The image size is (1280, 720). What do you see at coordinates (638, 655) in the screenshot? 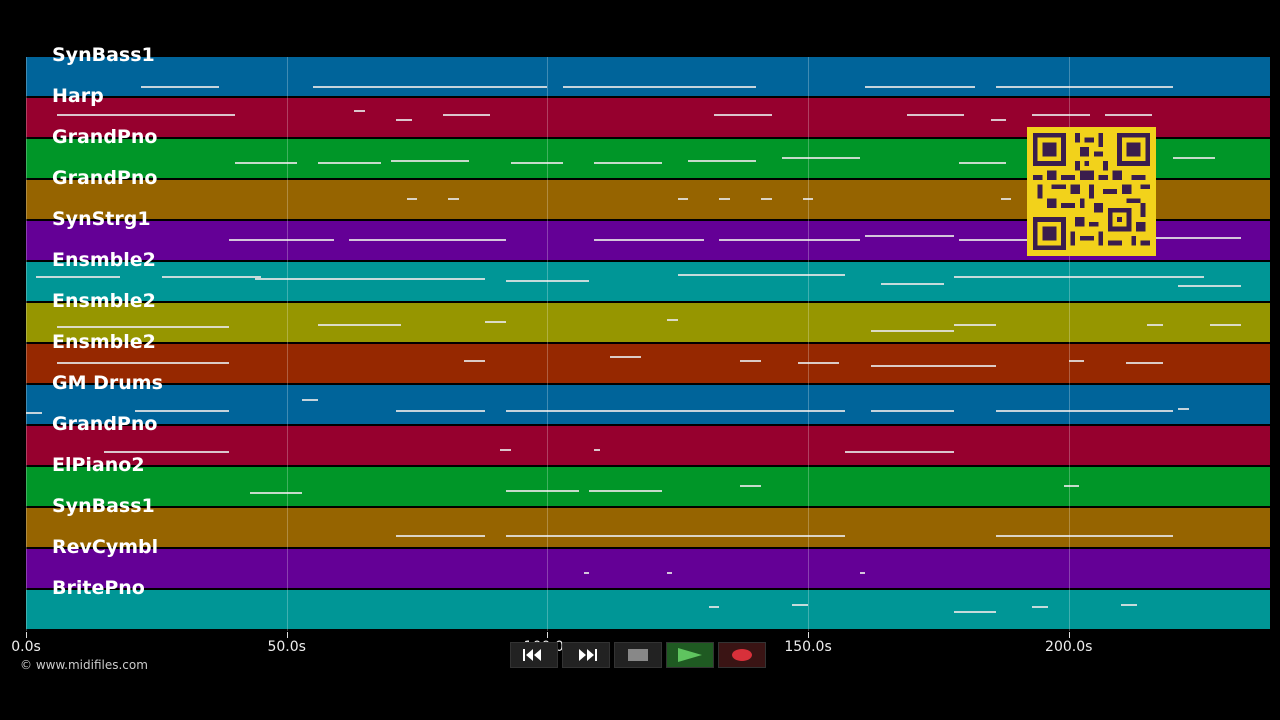
I see `stop-button` at bounding box center [638, 655].